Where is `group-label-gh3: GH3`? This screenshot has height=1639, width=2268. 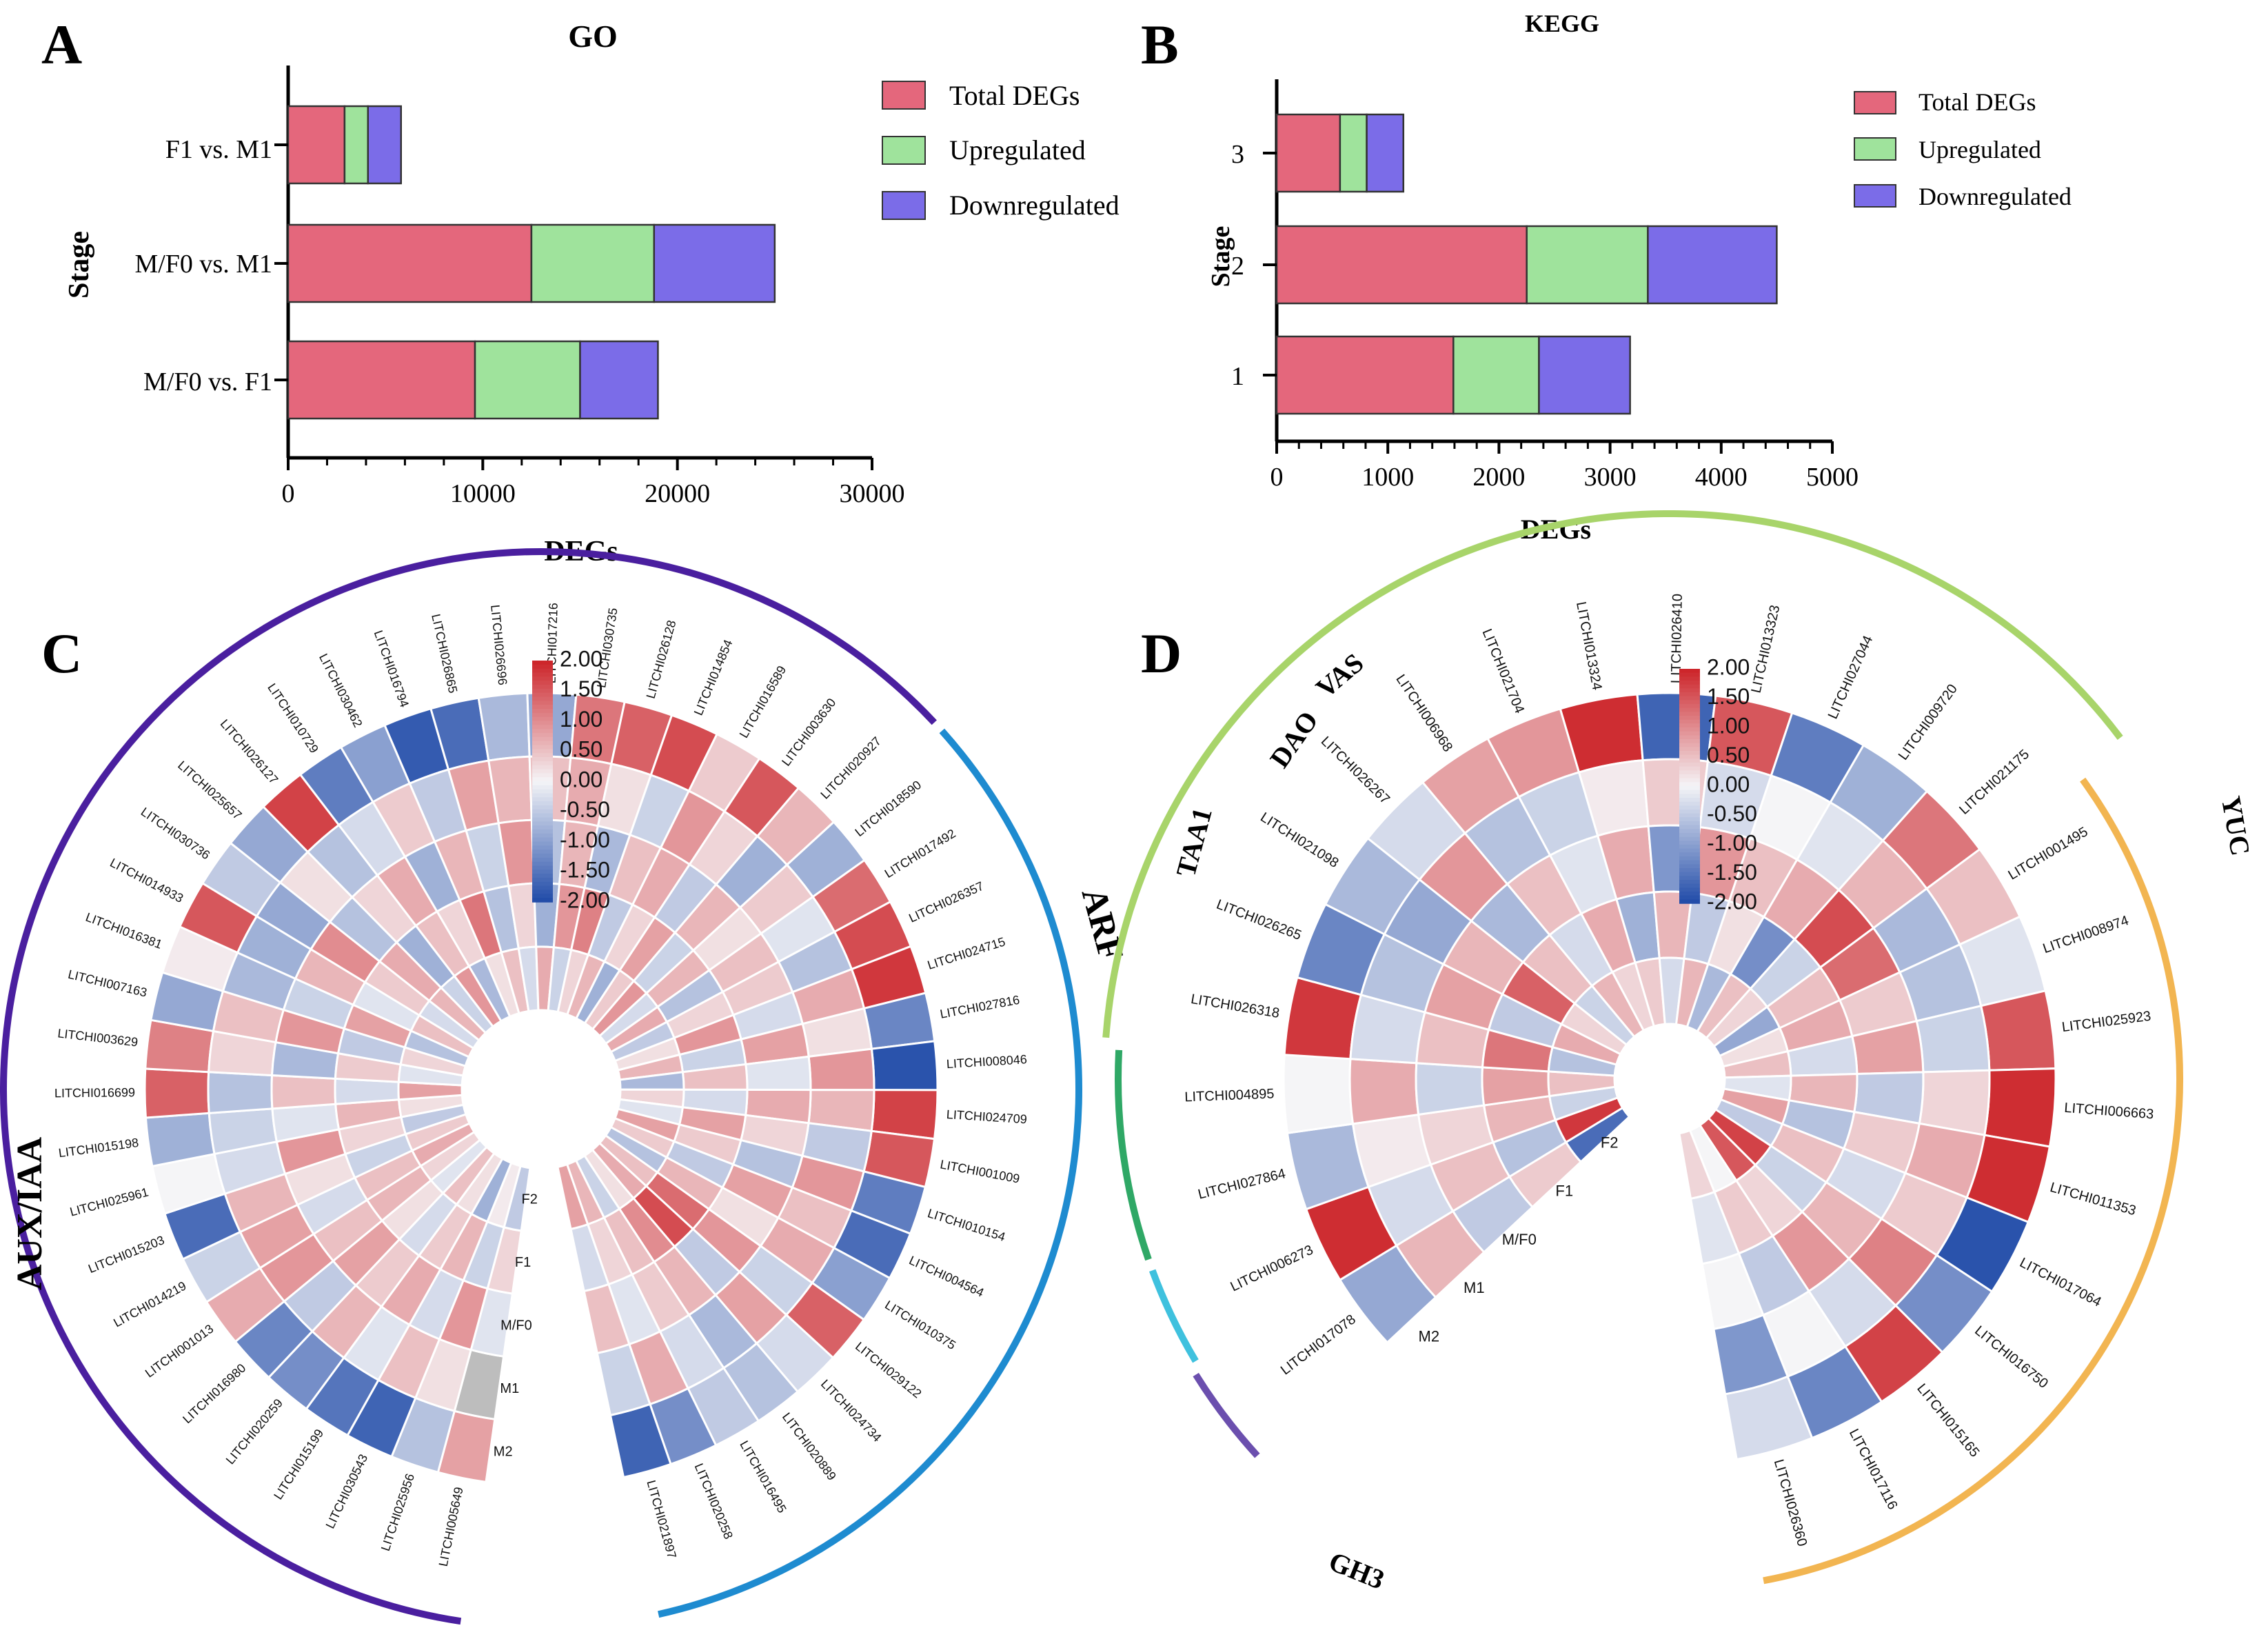
group-label-gh3: GH3 is located at coordinates (1357, 1570).